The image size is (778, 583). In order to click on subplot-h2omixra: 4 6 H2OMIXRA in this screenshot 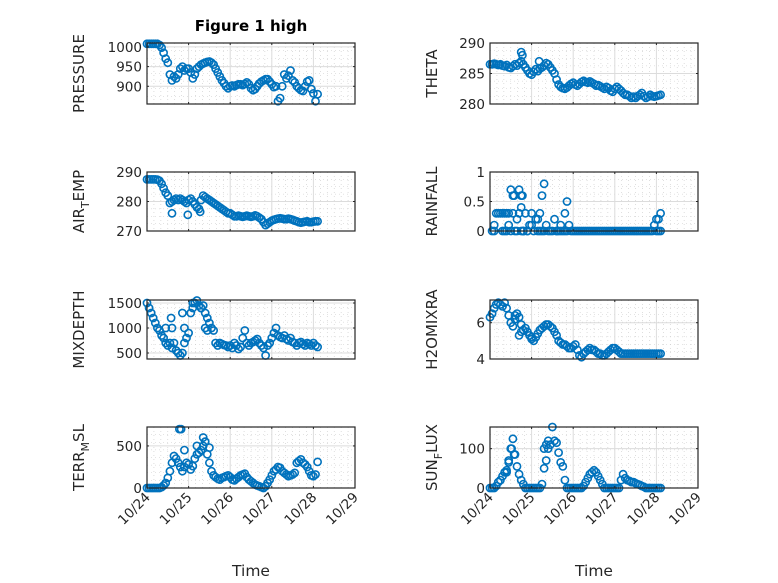, I will do `click(561, 329)`.